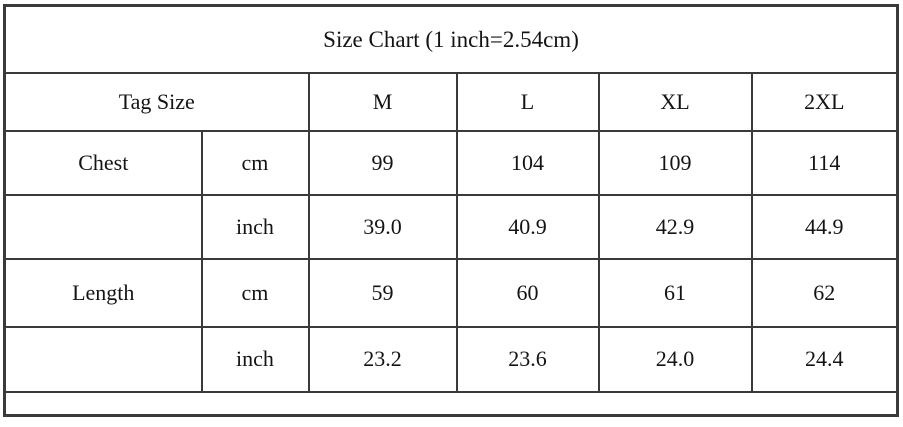  I want to click on value-cell: 40.9, so click(527, 226).